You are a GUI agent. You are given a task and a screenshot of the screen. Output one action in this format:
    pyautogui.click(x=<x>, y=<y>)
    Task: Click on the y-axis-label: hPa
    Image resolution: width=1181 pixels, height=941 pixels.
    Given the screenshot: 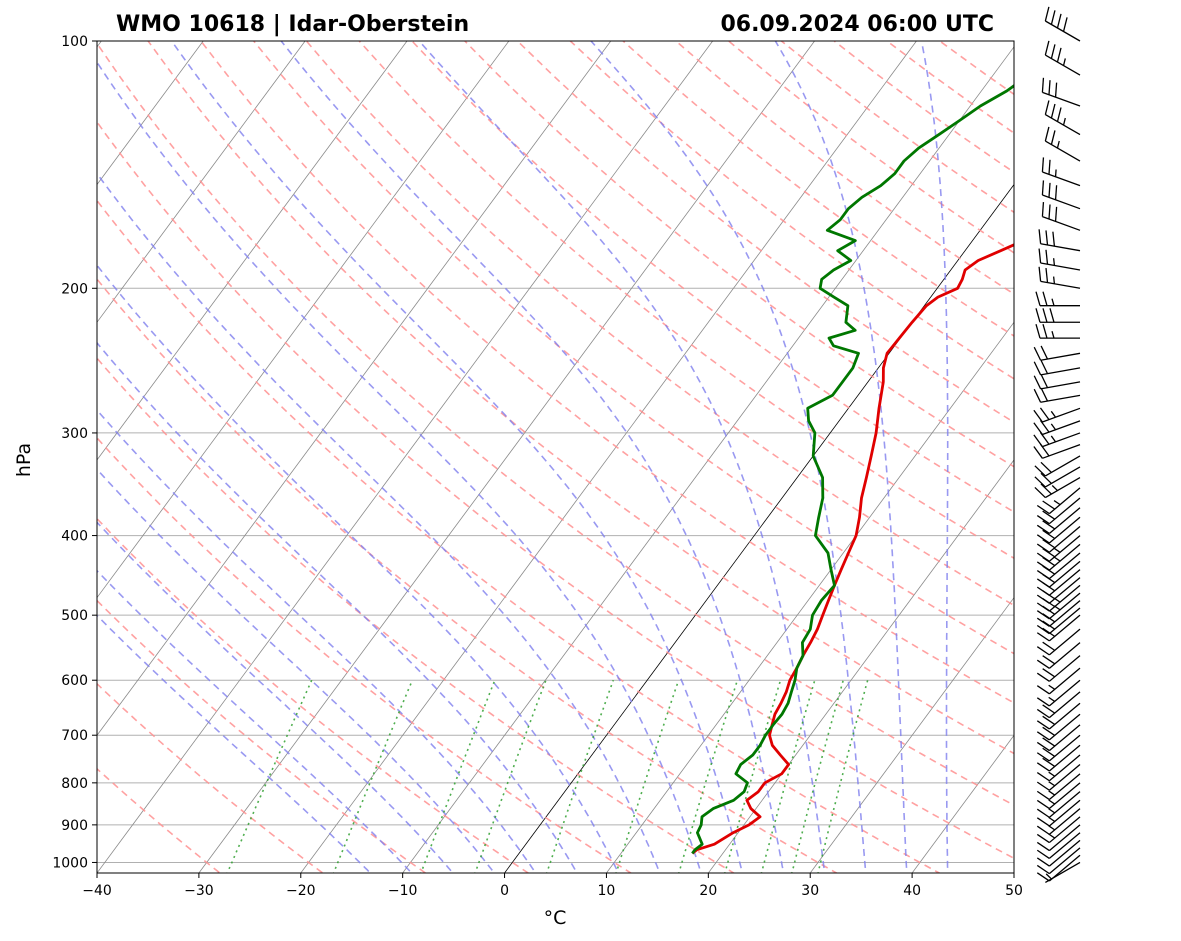 What is the action you would take?
    pyautogui.click(x=24, y=460)
    